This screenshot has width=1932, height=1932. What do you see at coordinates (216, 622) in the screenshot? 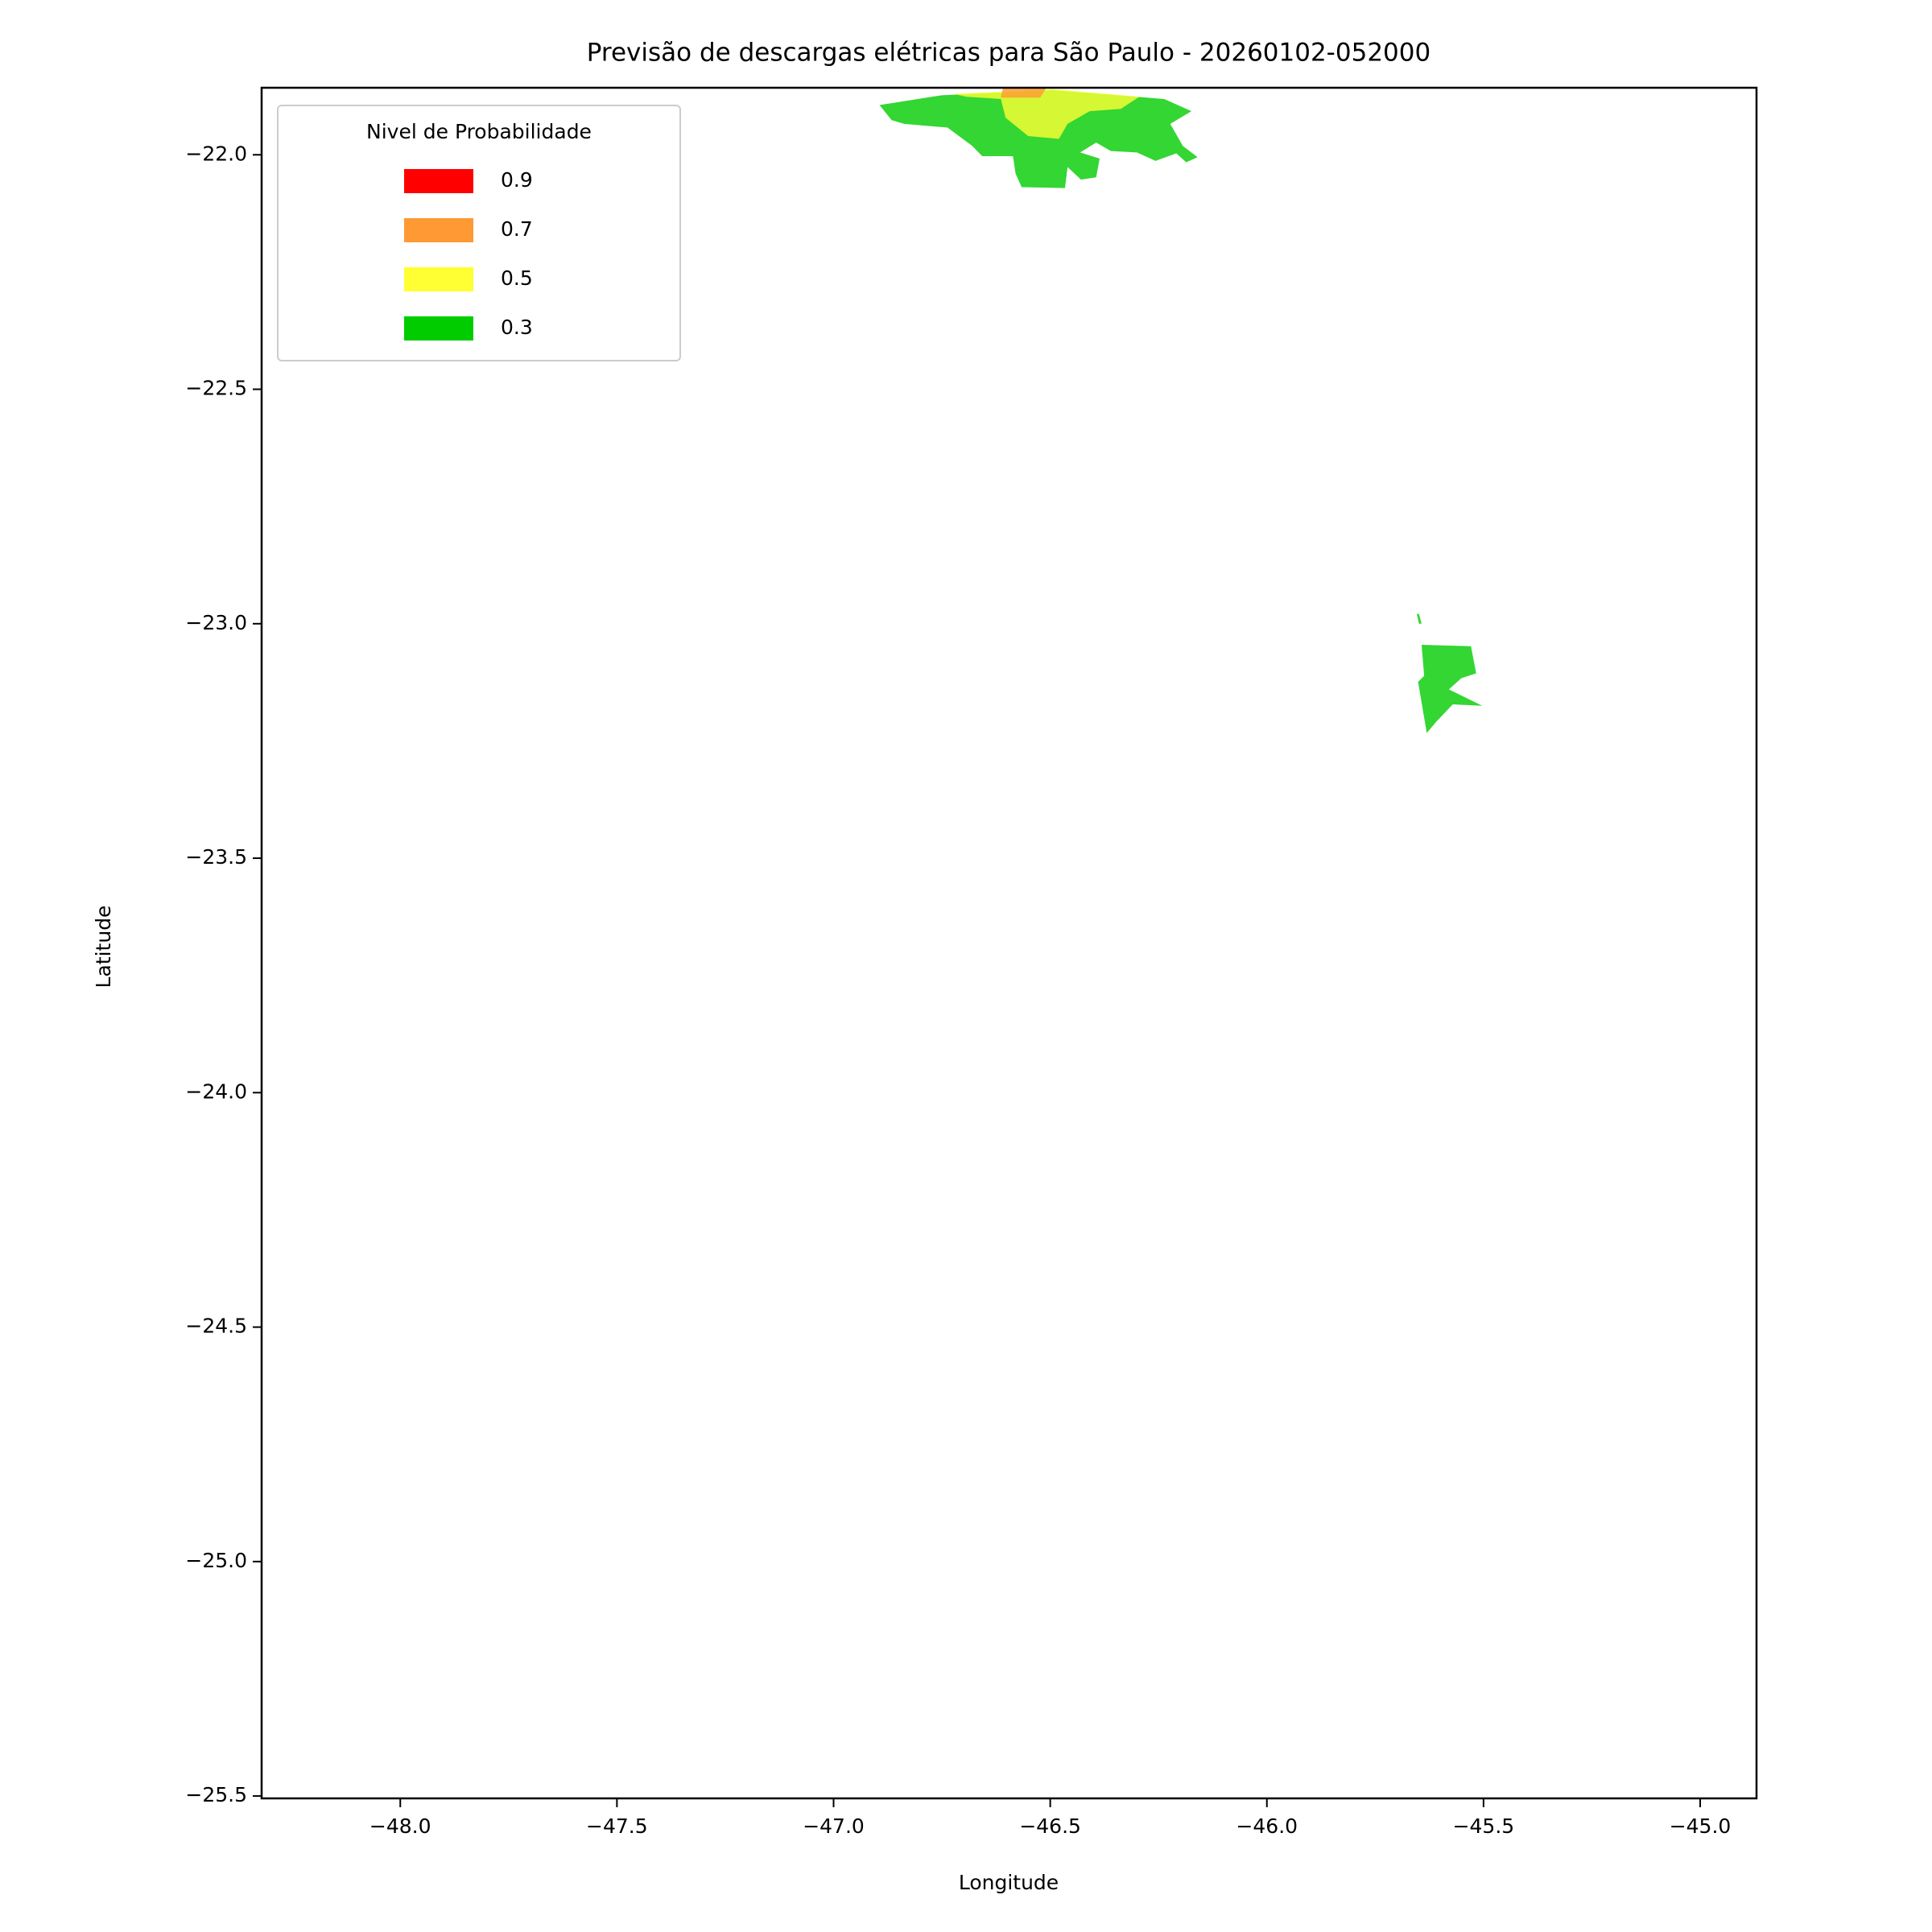
I see `y-tick-label: −23.0` at bounding box center [216, 622].